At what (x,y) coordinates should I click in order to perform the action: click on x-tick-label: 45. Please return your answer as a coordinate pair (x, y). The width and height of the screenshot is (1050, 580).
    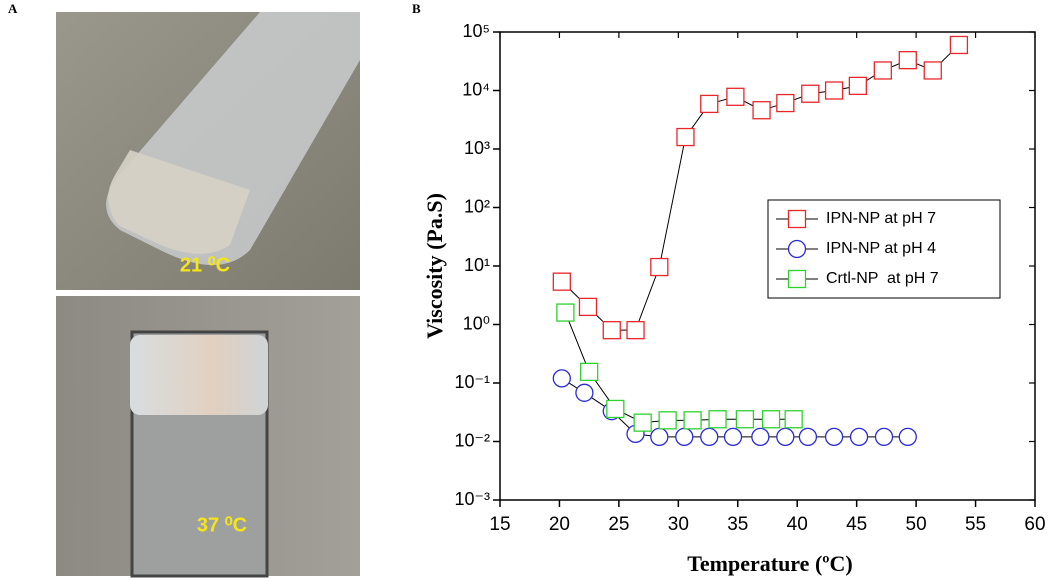
    Looking at the image, I should click on (856, 524).